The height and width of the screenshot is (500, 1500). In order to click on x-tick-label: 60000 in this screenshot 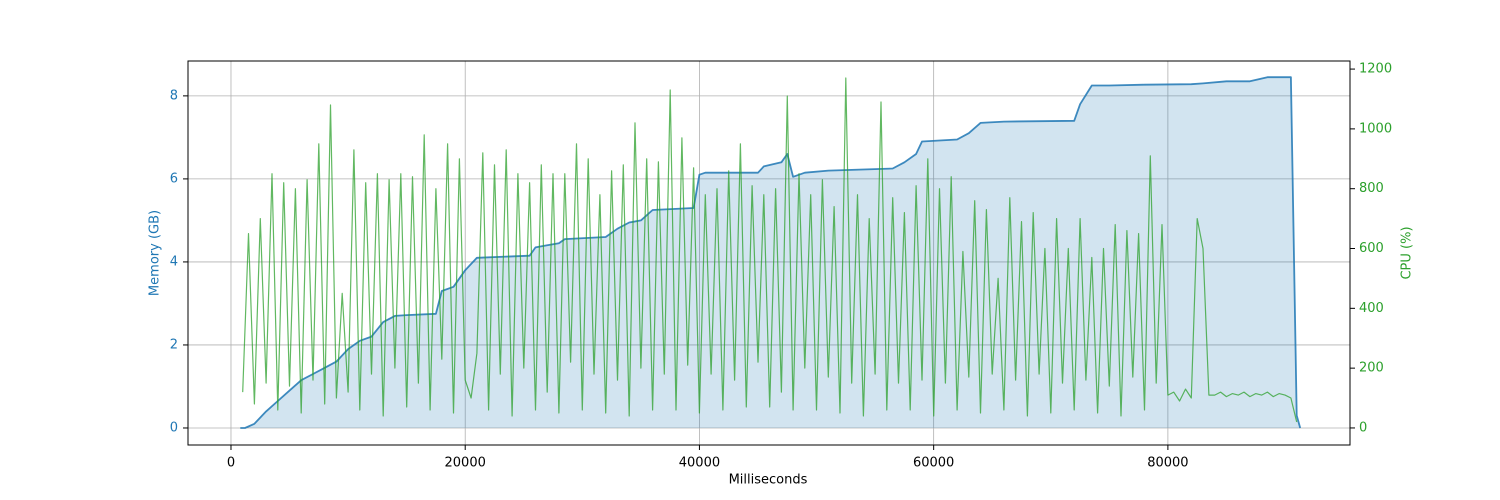, I will do `click(933, 463)`.